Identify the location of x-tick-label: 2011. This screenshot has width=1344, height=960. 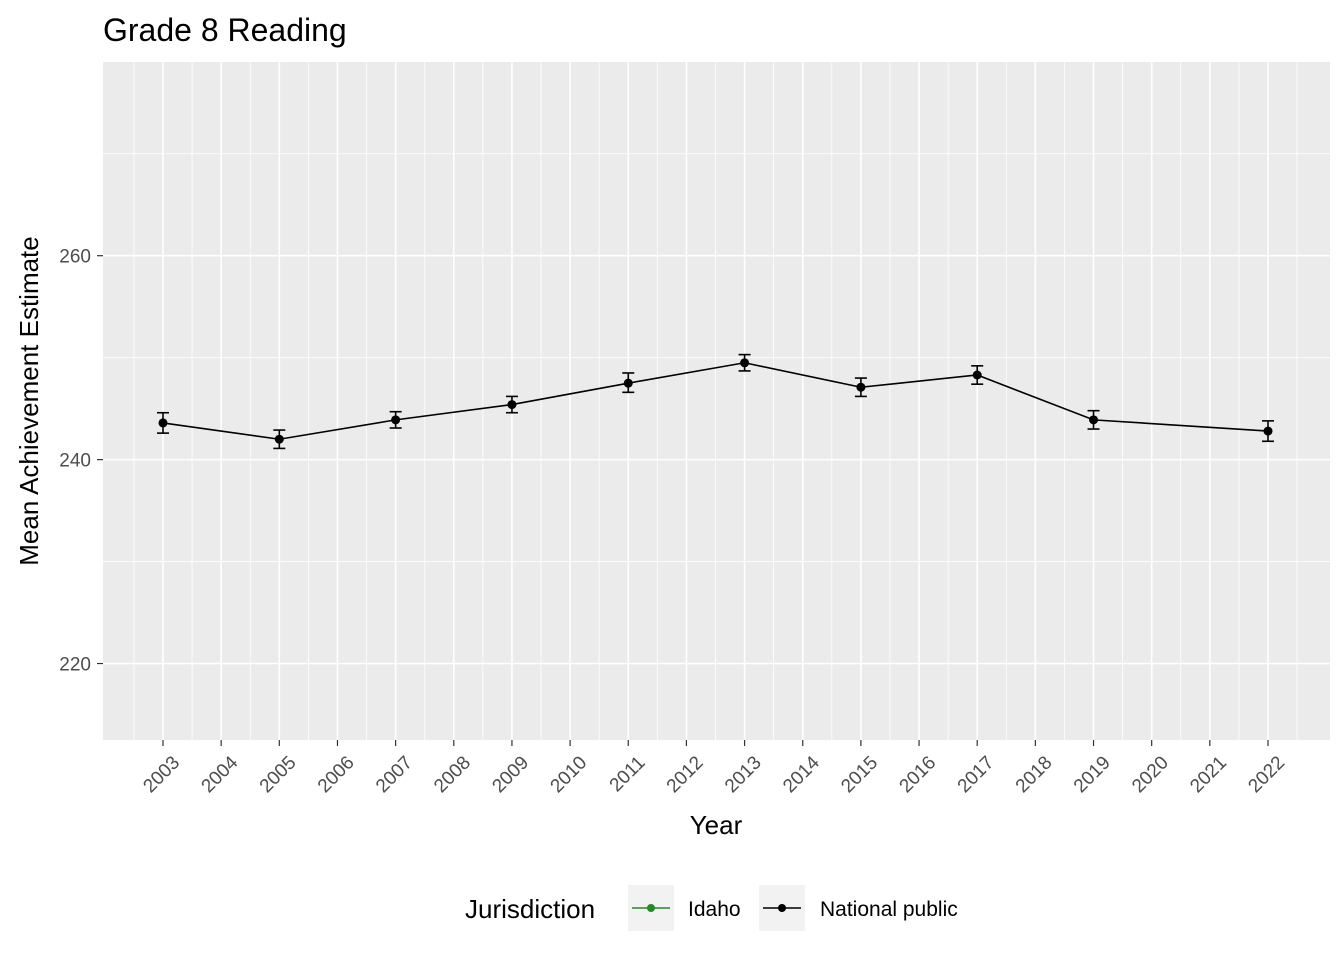
(628, 774).